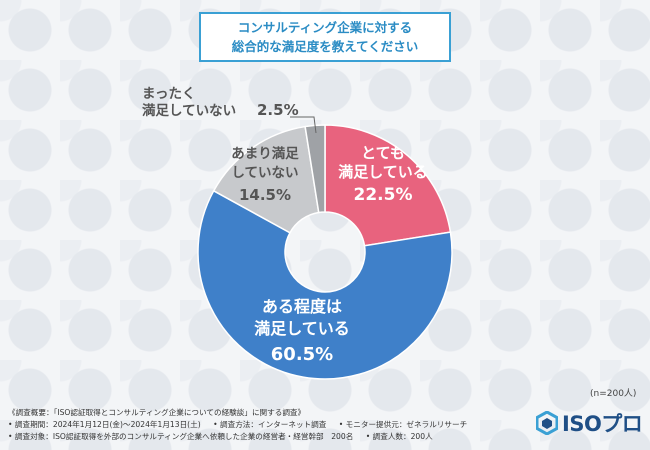 The height and width of the screenshot is (450, 650). Describe the element at coordinates (168, 94) in the screenshot. I see `slice-label-line: まったく` at that location.